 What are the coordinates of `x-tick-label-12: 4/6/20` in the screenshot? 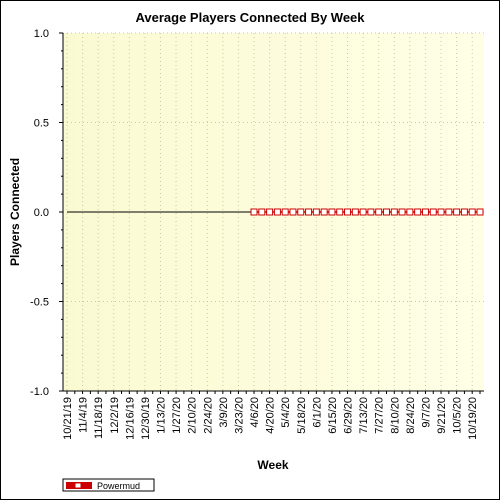 It's located at (255, 412).